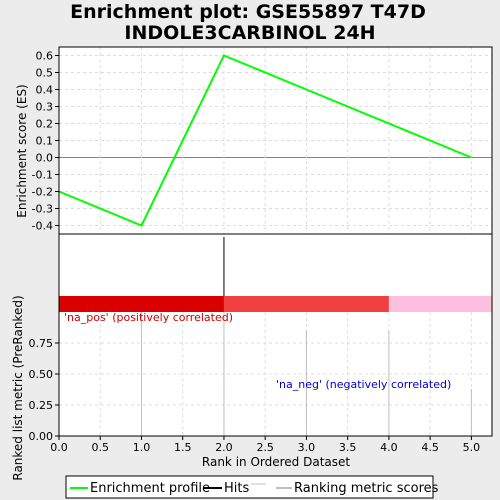 This screenshot has width=500, height=500. Describe the element at coordinates (18, 387) in the screenshot. I see `y-axis-label-metric: Ranked list metric (PreRanked)` at that location.